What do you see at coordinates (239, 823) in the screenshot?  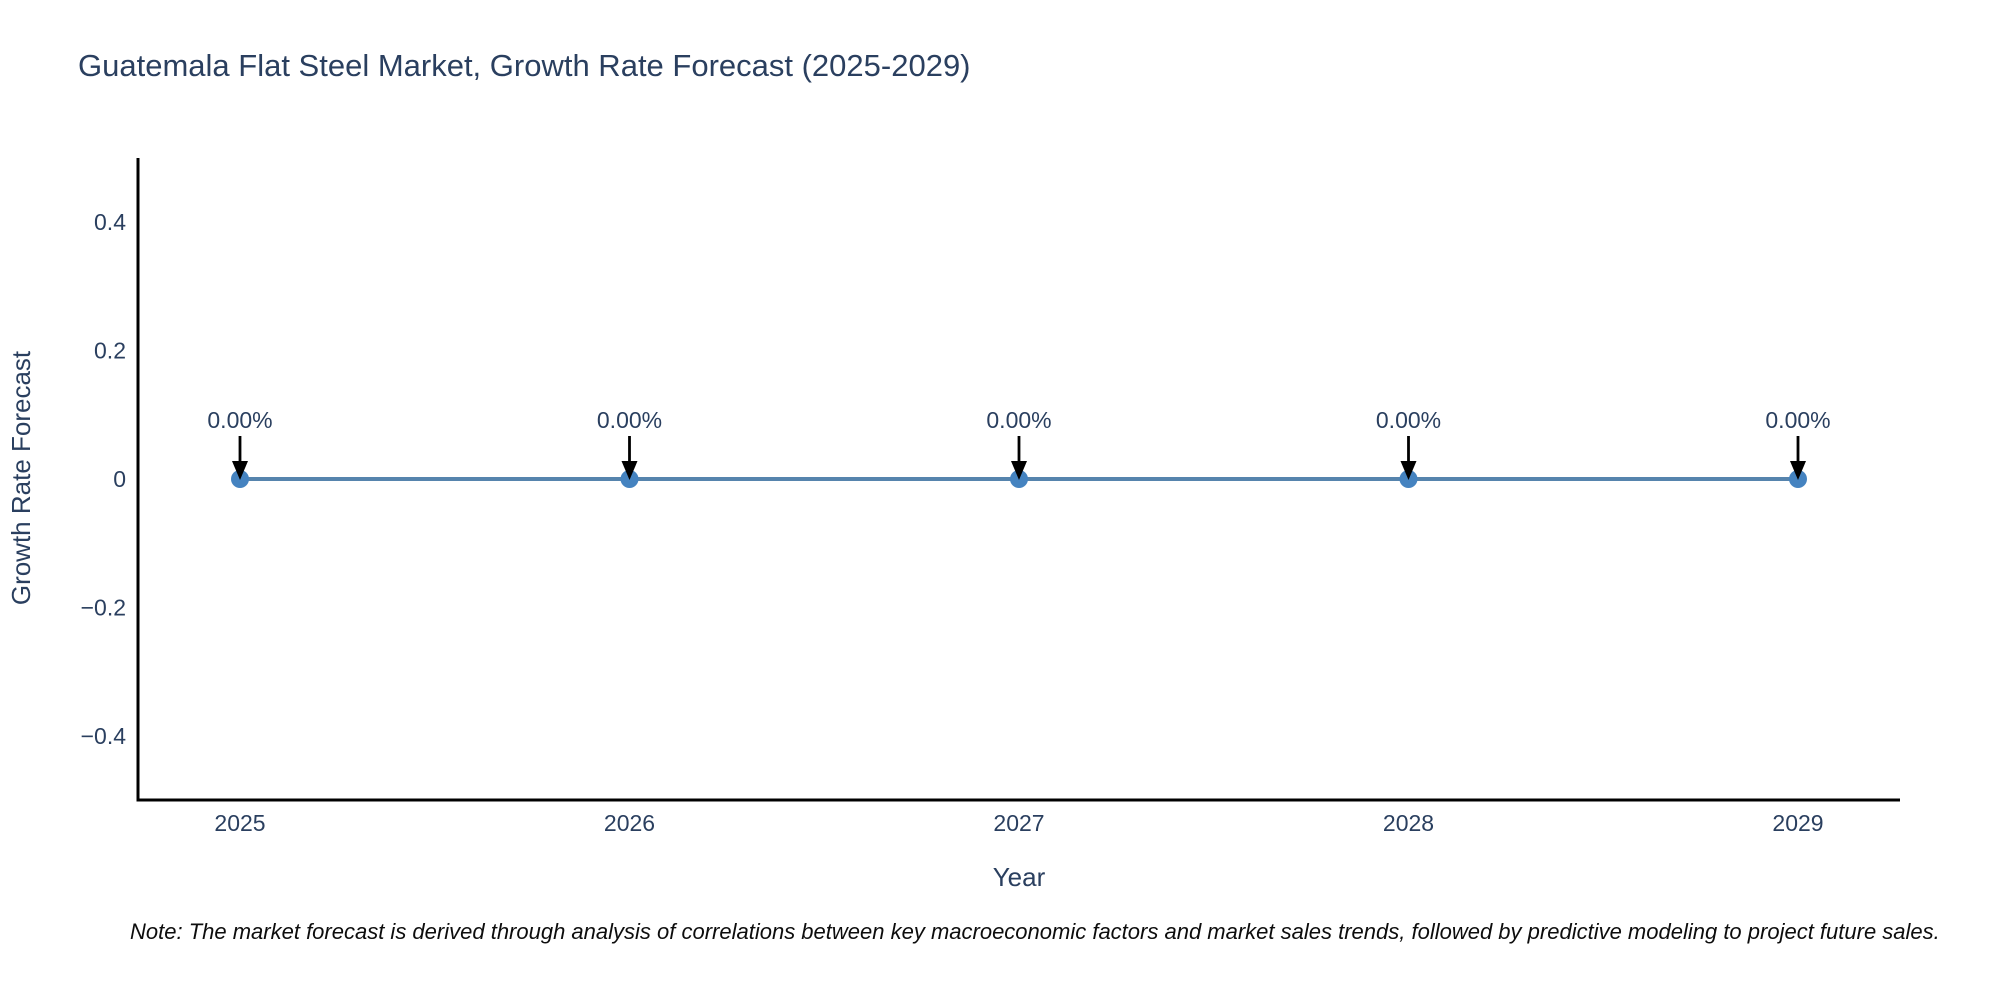 I see `x-tick-label: 2025` at bounding box center [239, 823].